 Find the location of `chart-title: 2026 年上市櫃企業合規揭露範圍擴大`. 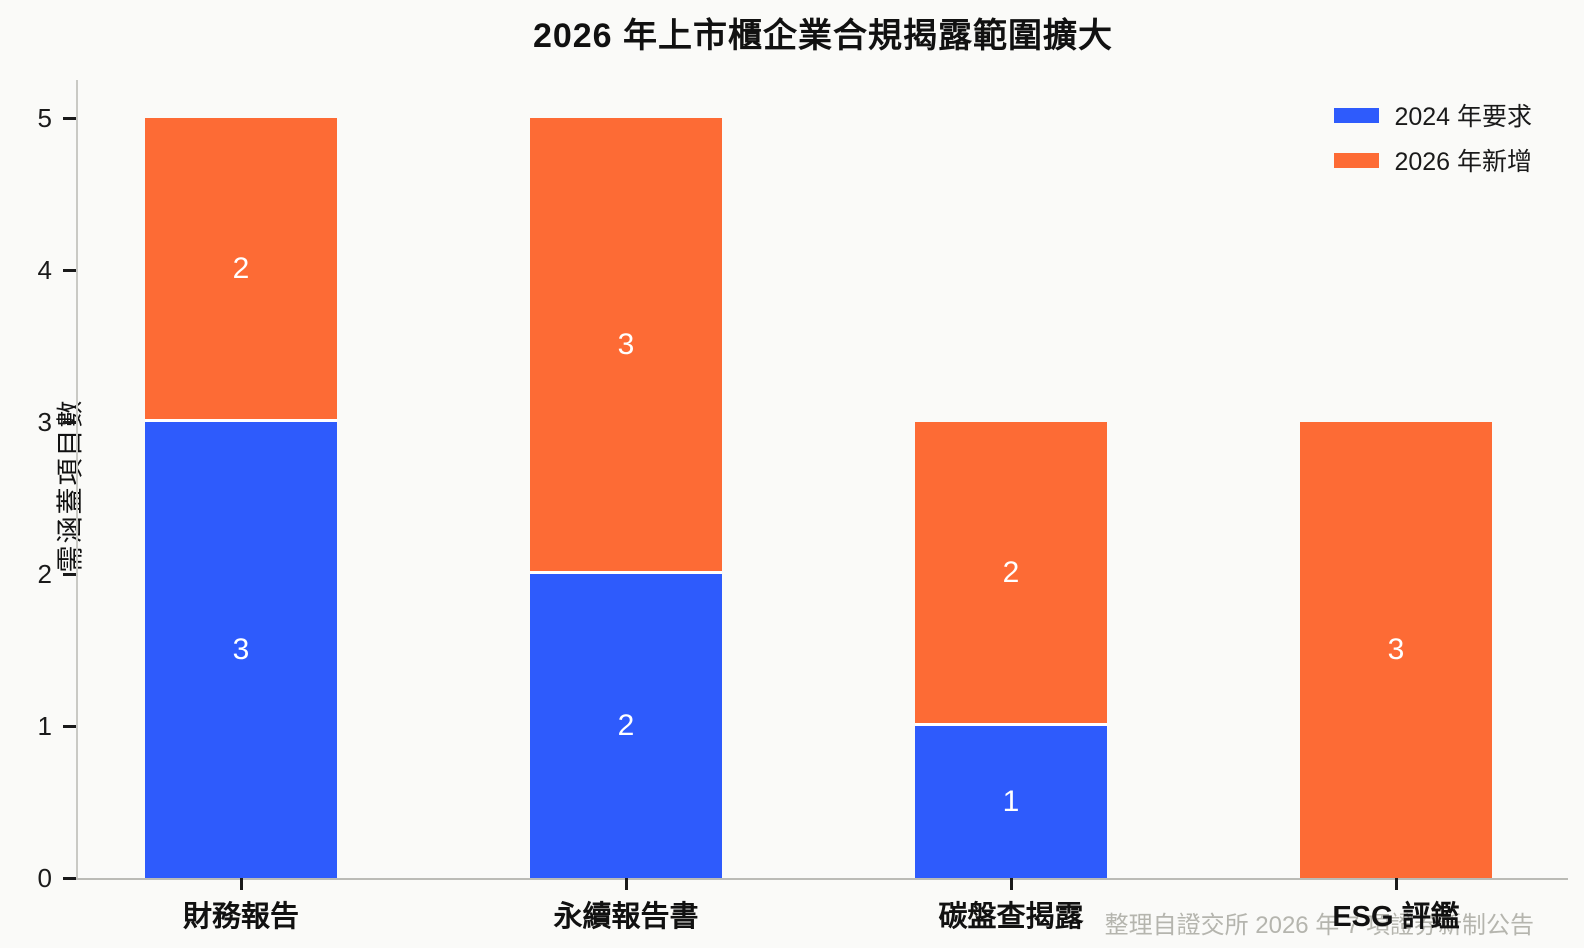

chart-title: 2026 年上市櫃企業合規揭露範圍擴大 is located at coordinates (823, 36).